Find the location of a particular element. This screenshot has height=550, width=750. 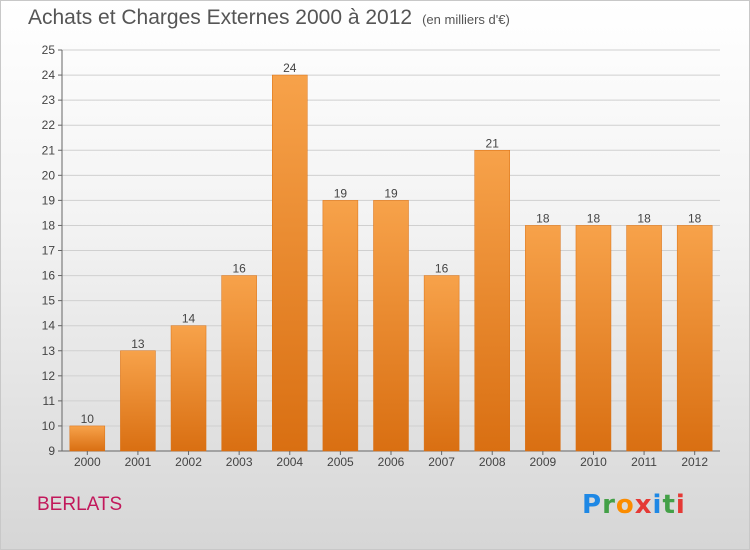

x-tick-label: 2010 is located at coordinates (593, 462).